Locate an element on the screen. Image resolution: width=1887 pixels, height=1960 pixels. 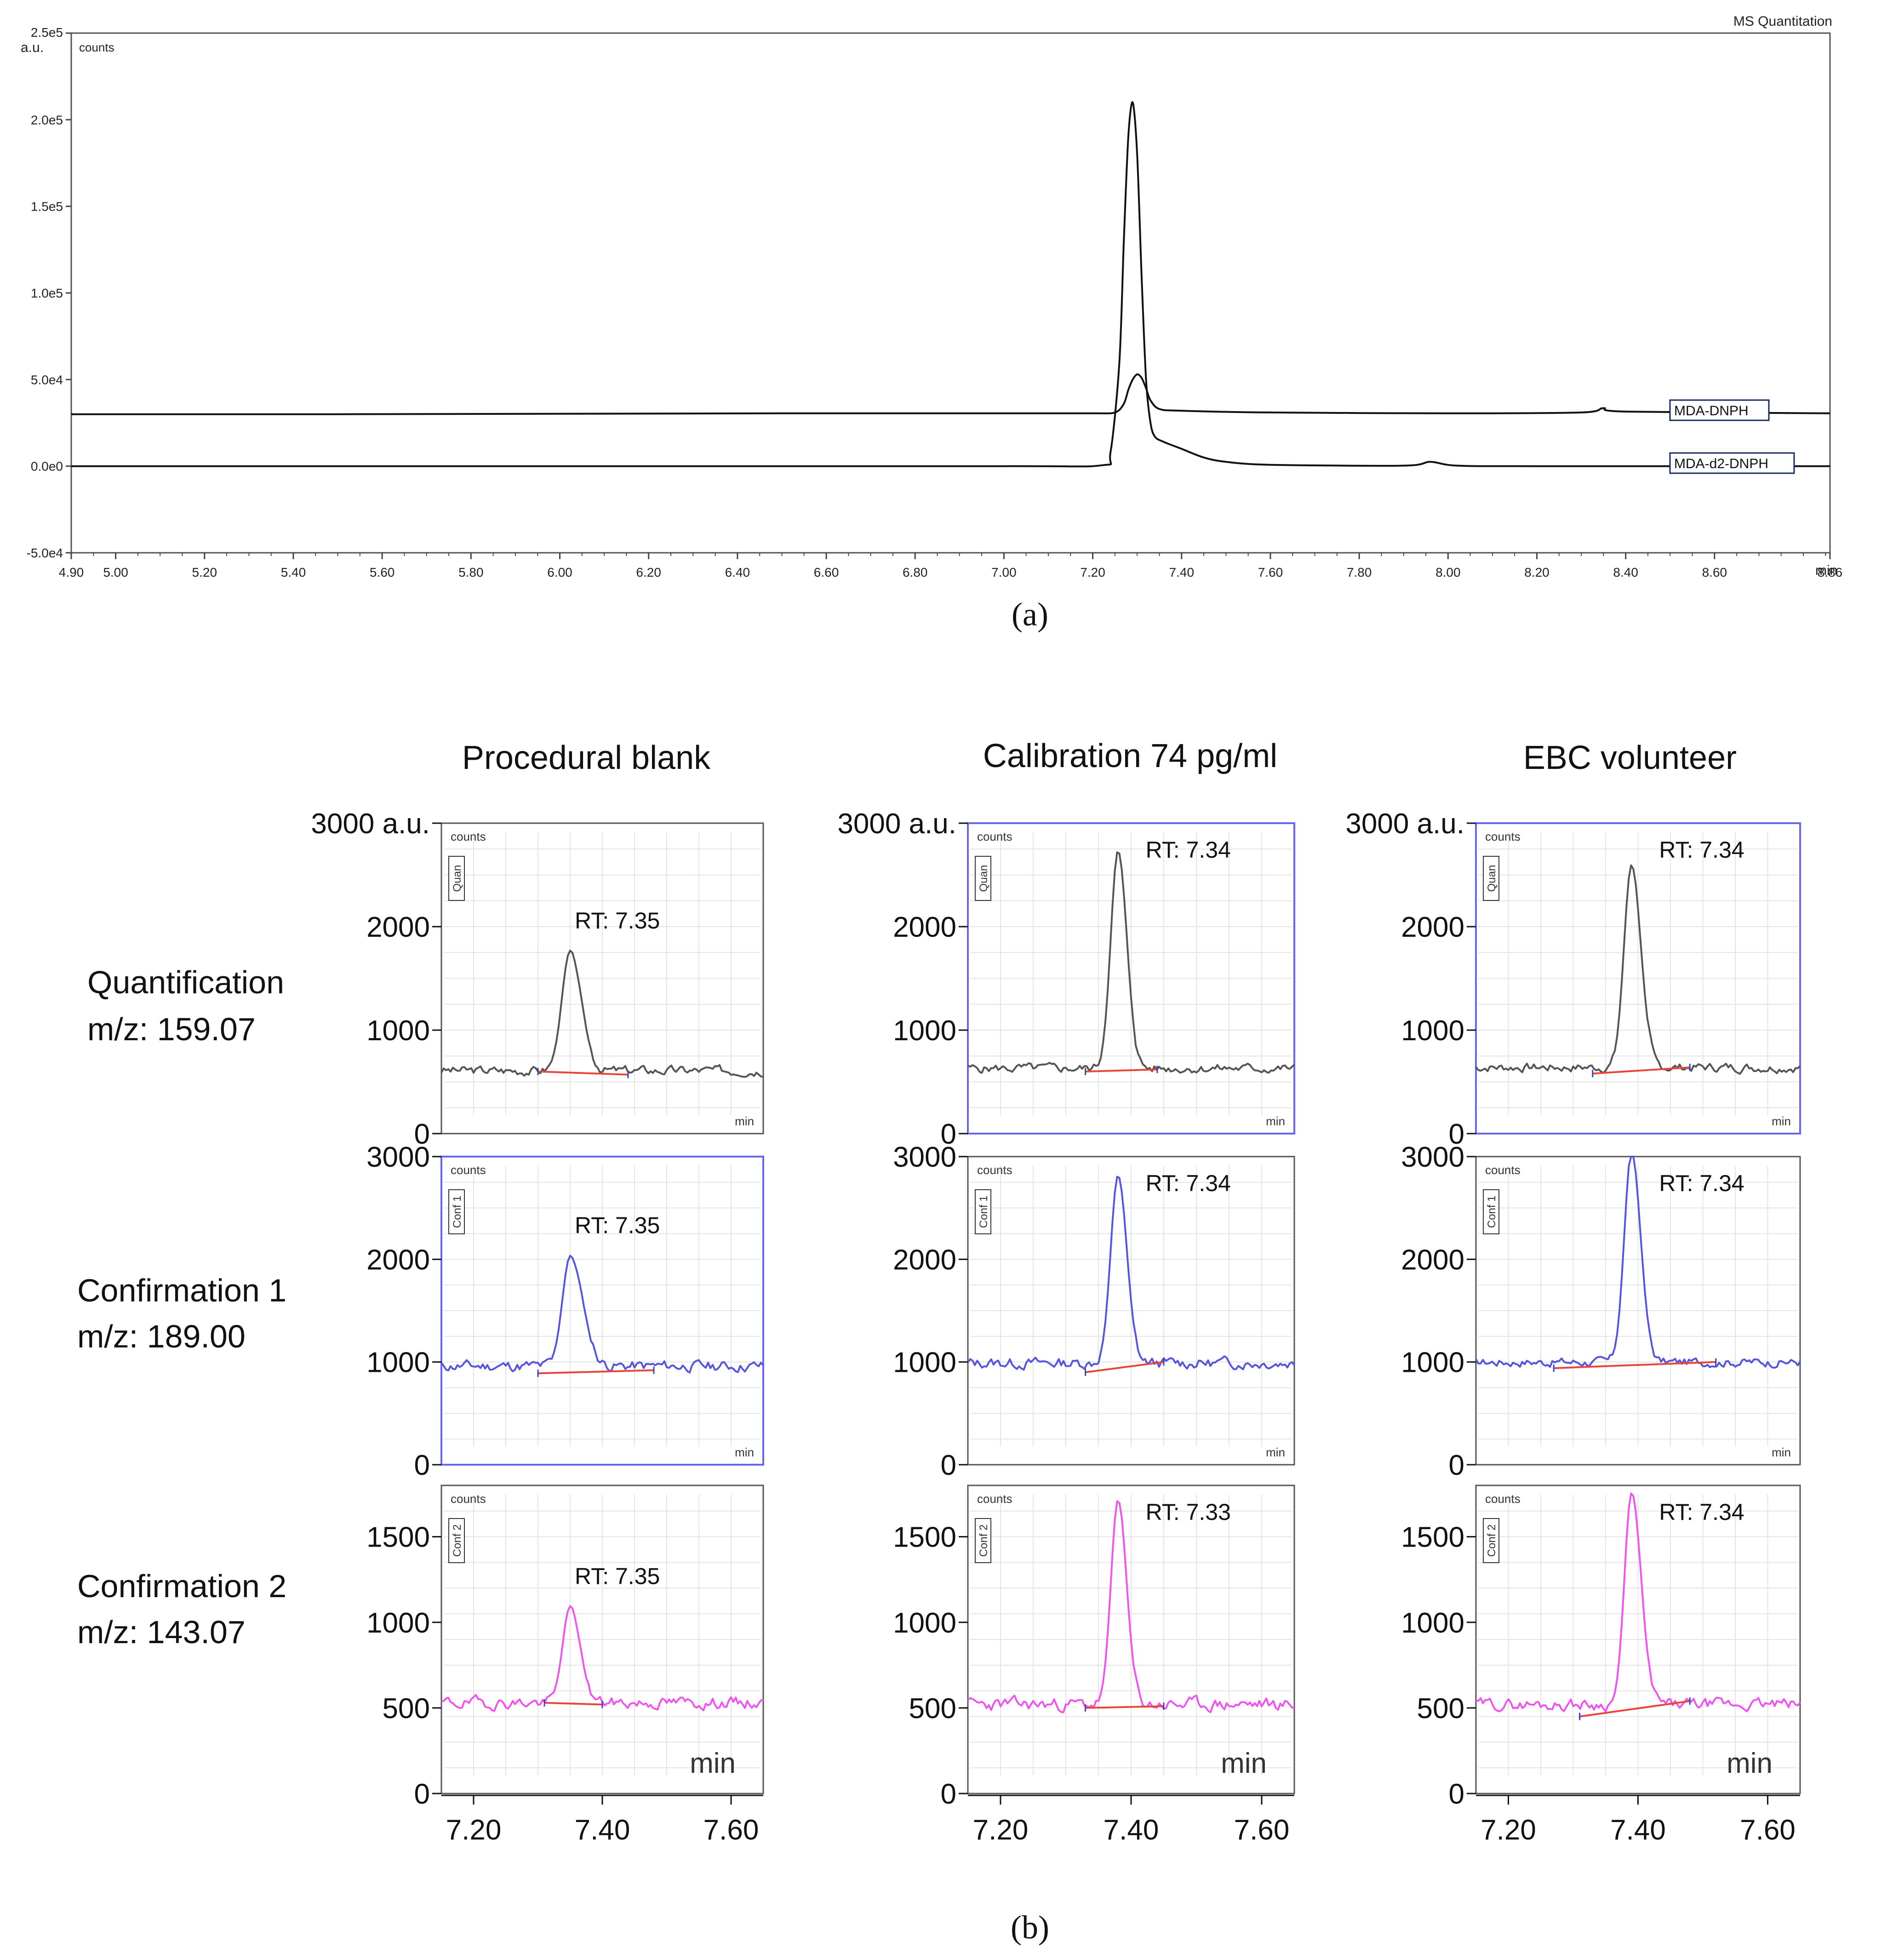
subplot-x-tick-label: 7.40 is located at coordinates (602, 1830).